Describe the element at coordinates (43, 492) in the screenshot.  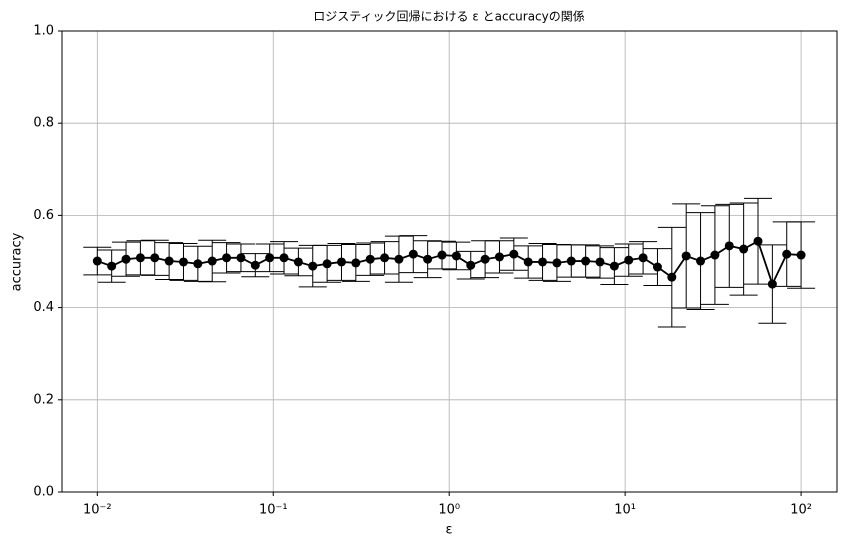
I see `y-tick-label: 0.0` at that location.